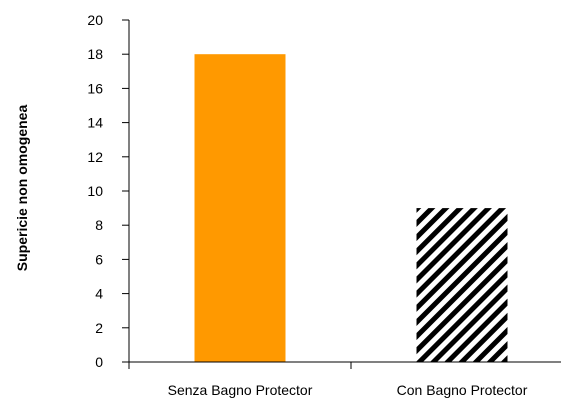 The image size is (561, 402). What do you see at coordinates (108, 191) in the screenshot?
I see `y-ticks-group: 0 2 4 6 8 10 12 14 16 18 20` at bounding box center [108, 191].